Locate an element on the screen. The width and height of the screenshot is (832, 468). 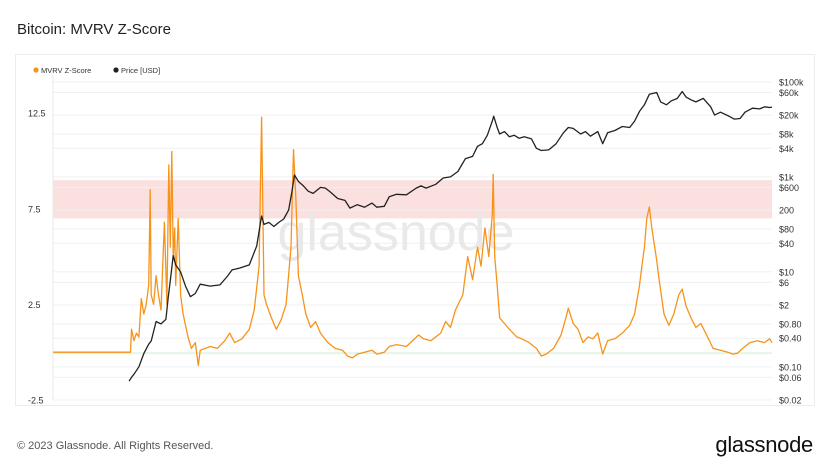
y-right-tick-label: $40 is located at coordinates (786, 244).